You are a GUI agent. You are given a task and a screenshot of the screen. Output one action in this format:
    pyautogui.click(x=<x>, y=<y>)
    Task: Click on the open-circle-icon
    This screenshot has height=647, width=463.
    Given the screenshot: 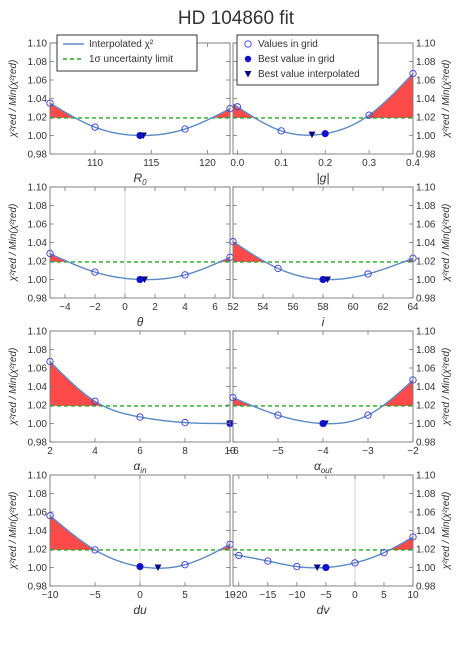 What is the action you would take?
    pyautogui.click(x=248, y=44)
    